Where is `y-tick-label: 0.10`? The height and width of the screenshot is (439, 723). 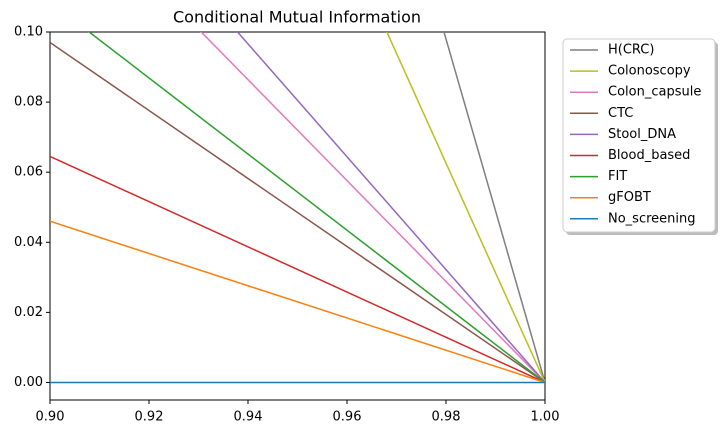 y-tick-label: 0.10 is located at coordinates (28, 32).